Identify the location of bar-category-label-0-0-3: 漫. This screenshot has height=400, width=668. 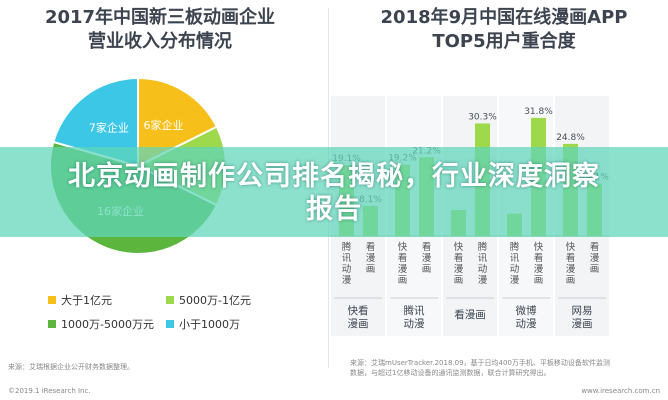
(347, 280).